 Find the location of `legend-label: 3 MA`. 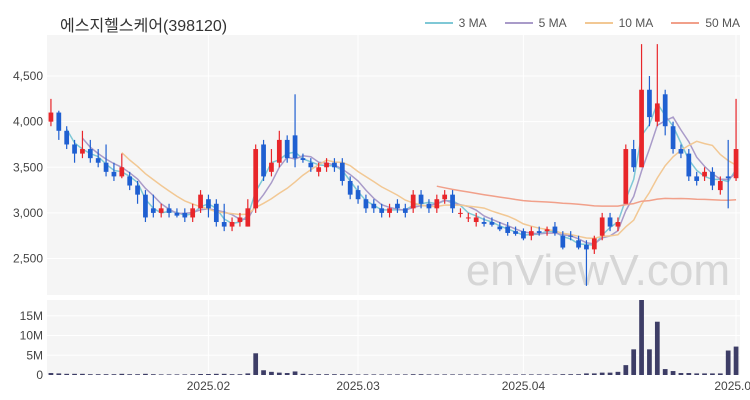

legend-label: 3 MA is located at coordinates (472, 23).